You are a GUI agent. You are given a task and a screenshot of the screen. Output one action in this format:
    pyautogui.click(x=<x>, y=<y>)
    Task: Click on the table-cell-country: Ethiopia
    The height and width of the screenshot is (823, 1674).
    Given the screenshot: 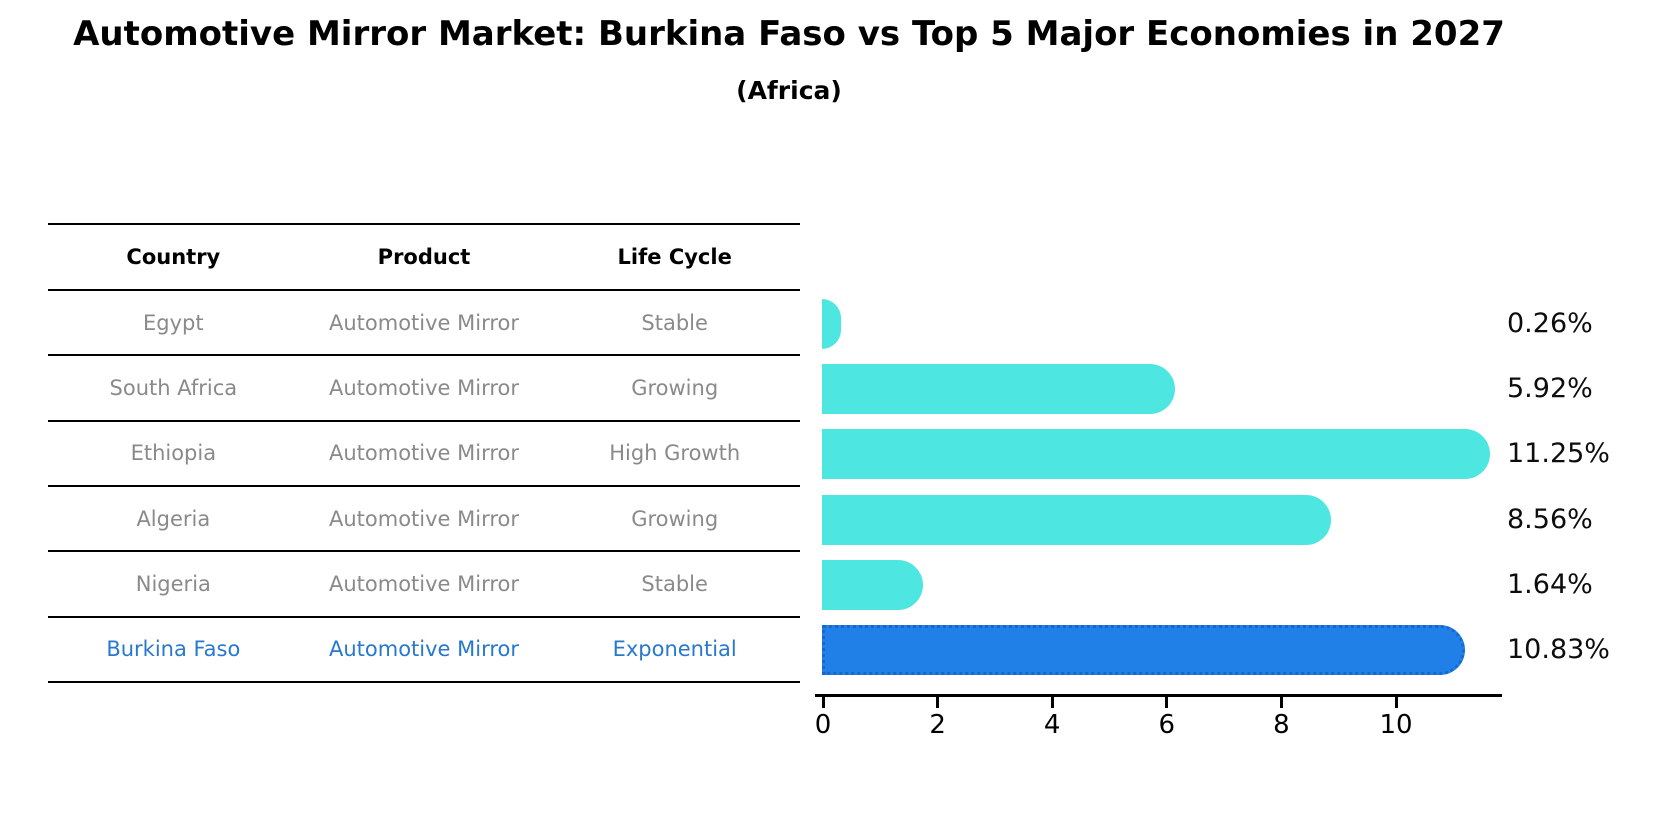 What is the action you would take?
    pyautogui.click(x=173, y=453)
    